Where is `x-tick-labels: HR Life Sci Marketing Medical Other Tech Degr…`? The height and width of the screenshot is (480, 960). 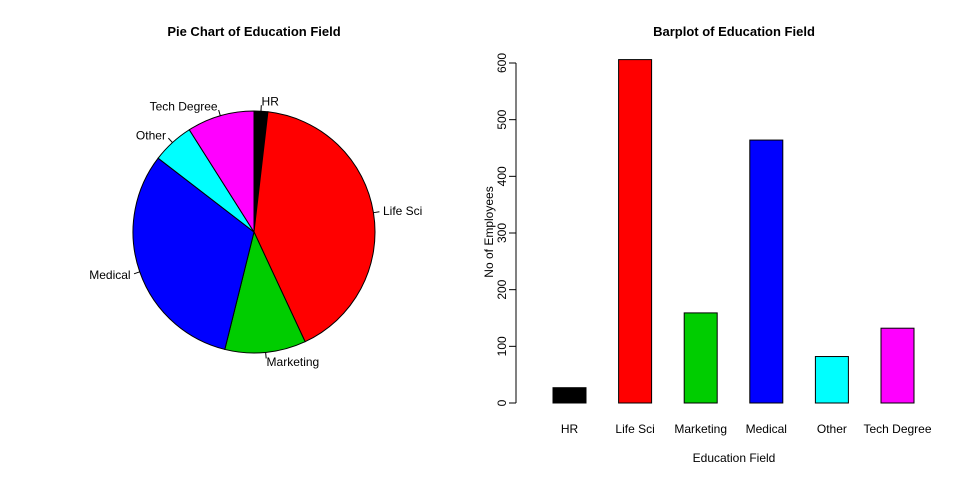
x-tick-labels: HR Life Sci Marketing Medical Other Tech Degr… is located at coordinates (746, 429).